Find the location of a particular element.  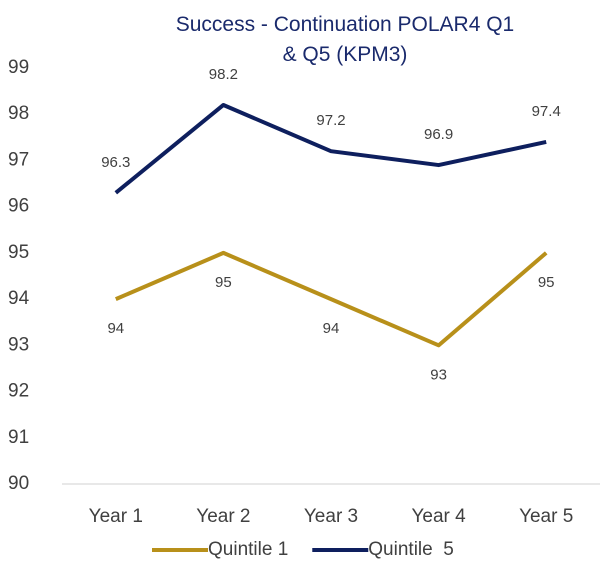

data-label: 97.2 is located at coordinates (330, 120).